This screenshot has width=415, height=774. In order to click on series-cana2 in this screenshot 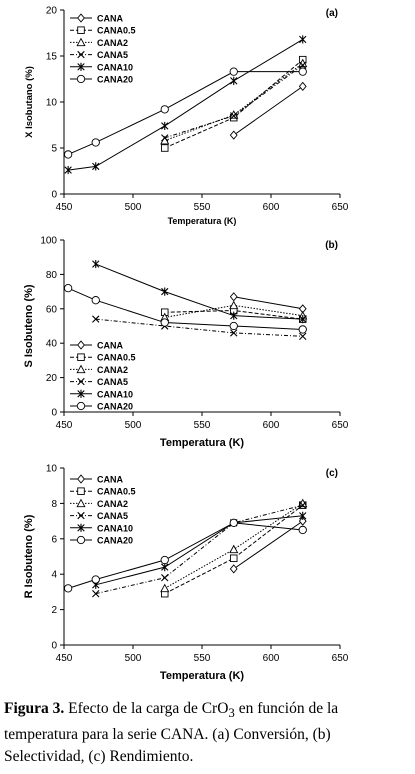, I will do `click(234, 545)`.